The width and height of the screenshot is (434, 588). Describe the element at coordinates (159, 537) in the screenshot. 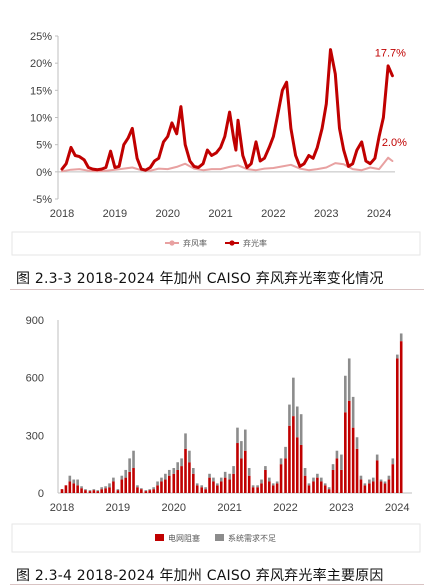

I see `legend-swatch` at that location.